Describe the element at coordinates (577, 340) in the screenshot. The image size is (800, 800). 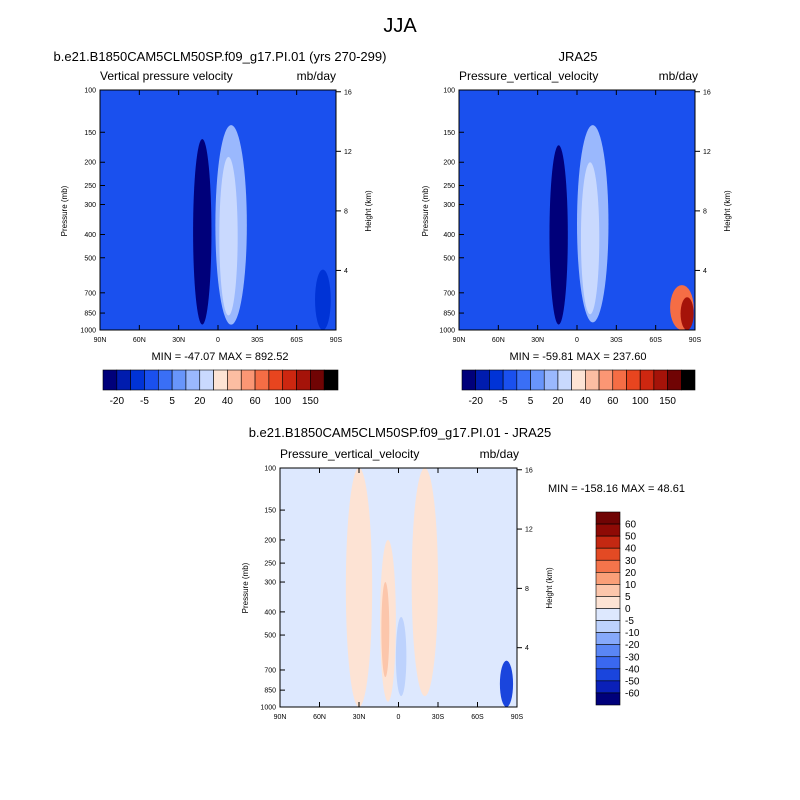
I see `panel-obs-xtick-label: 0` at that location.